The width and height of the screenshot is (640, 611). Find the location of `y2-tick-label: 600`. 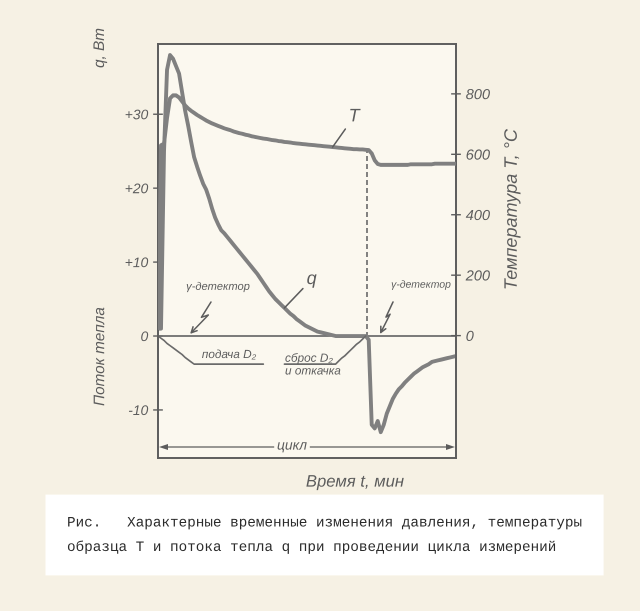

y2-tick-label: 600 is located at coordinates (478, 154).